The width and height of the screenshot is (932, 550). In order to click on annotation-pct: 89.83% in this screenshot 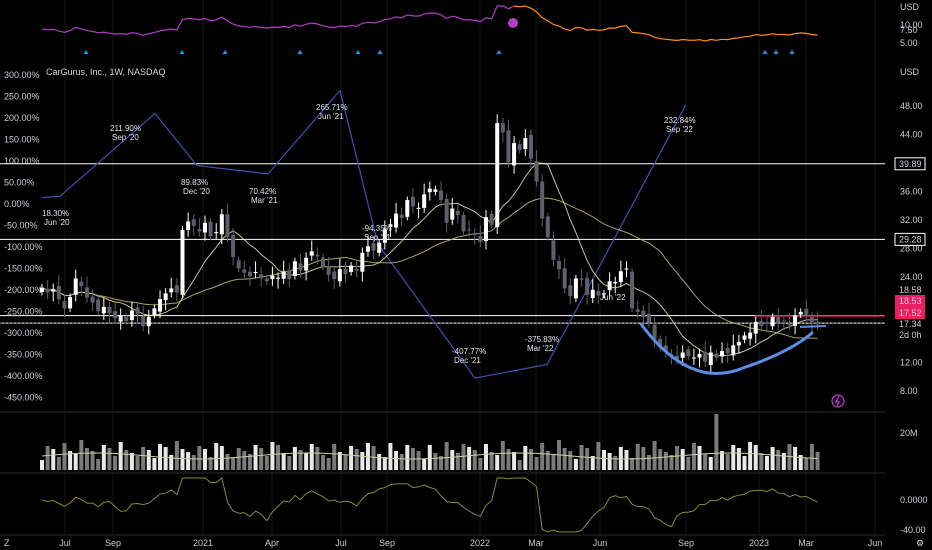, I will do `click(194, 182)`.